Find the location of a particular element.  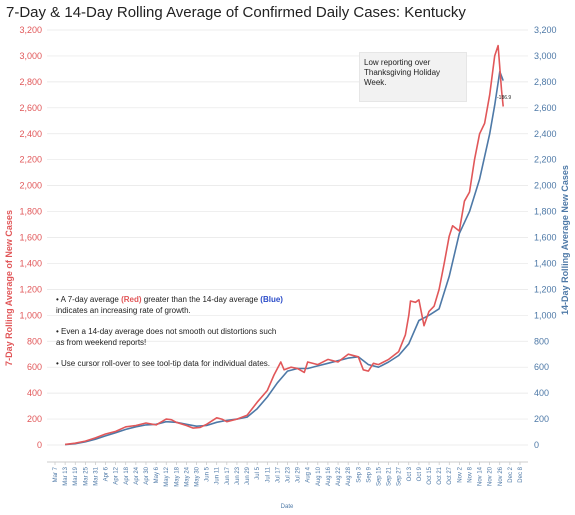

x-tick-label: Sep 9 is located at coordinates (369, 474).